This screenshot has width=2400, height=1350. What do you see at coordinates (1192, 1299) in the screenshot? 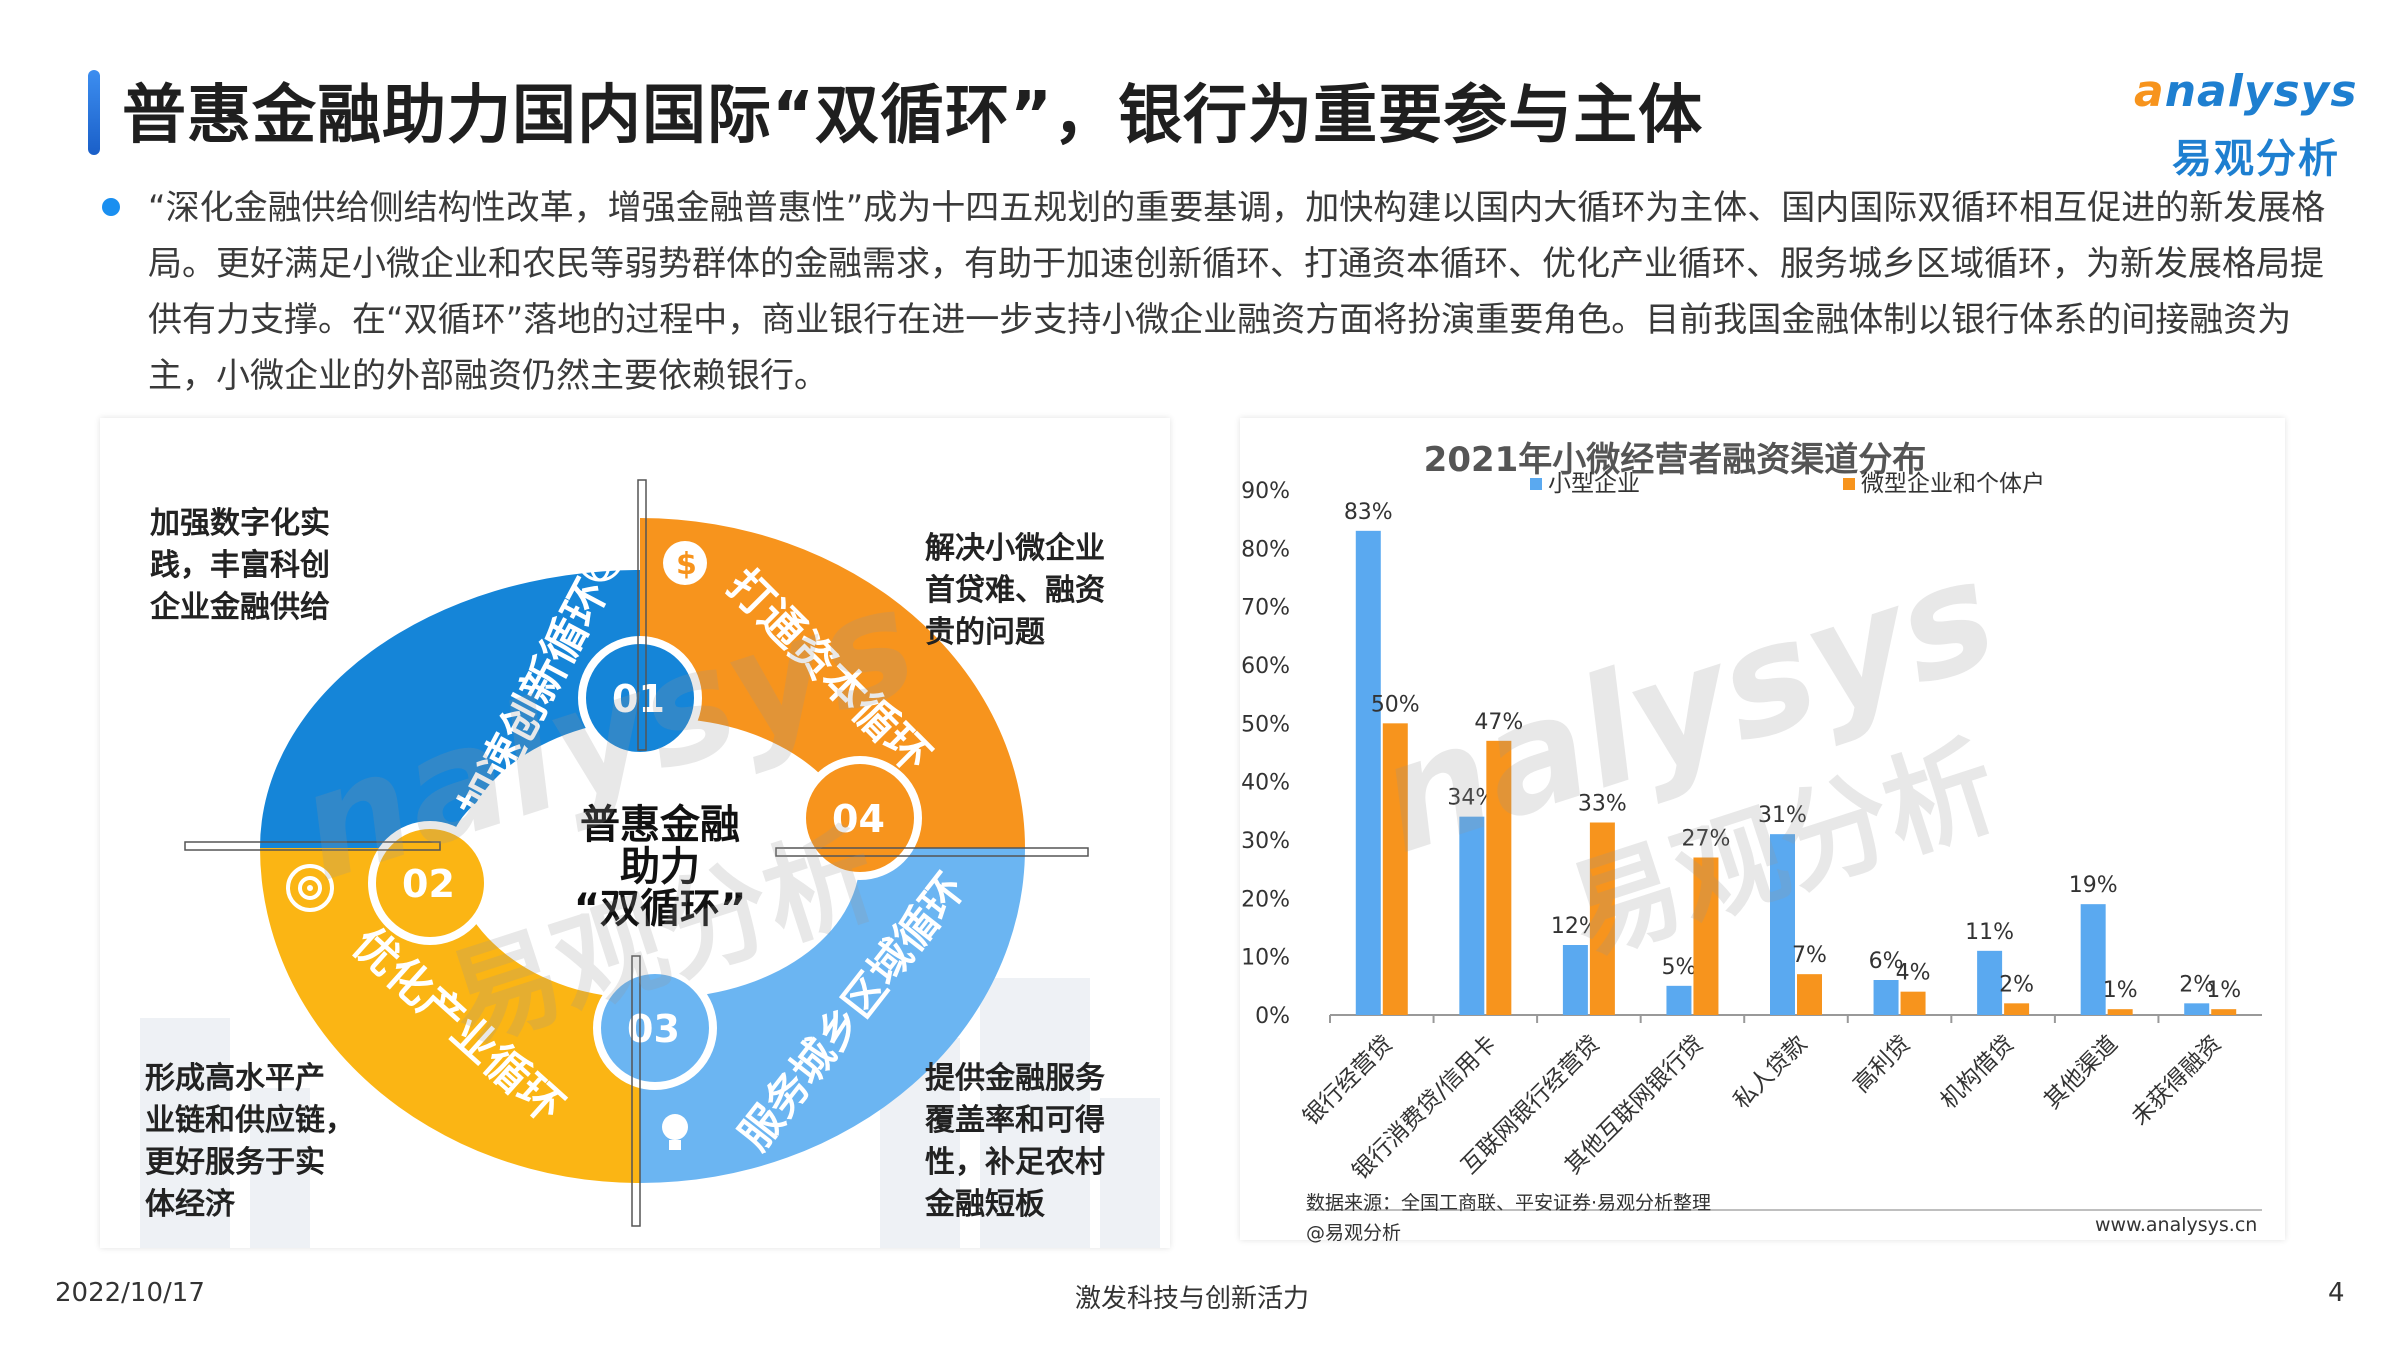
I see `footer-tagline: 激发科技与创新活力` at bounding box center [1192, 1299].